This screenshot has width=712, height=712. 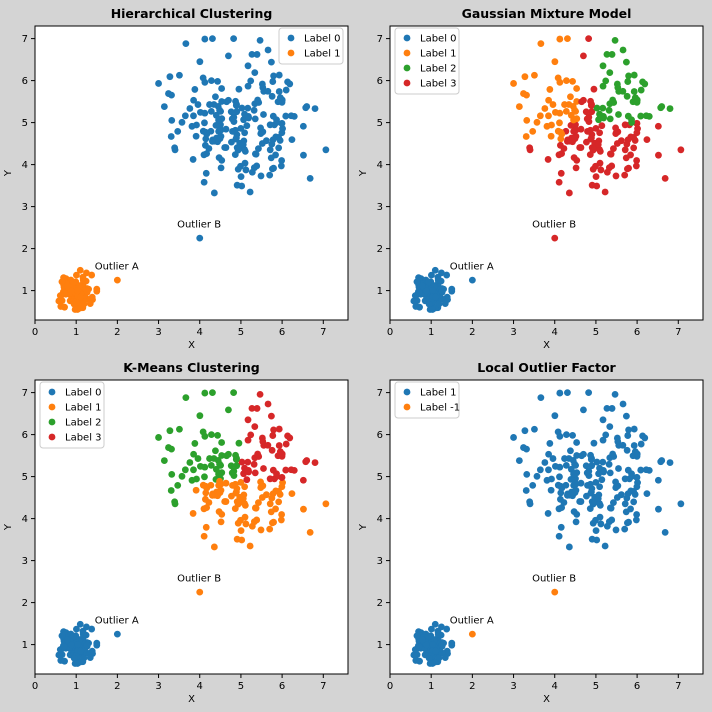 I want to click on y-tick-label: 5, so click(x=380, y=477).